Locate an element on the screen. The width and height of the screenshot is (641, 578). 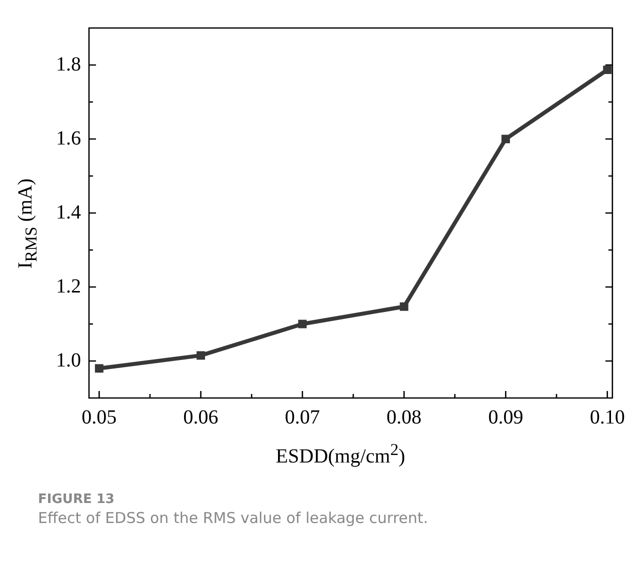
x-tick-label: 0.09 is located at coordinates (506, 417).